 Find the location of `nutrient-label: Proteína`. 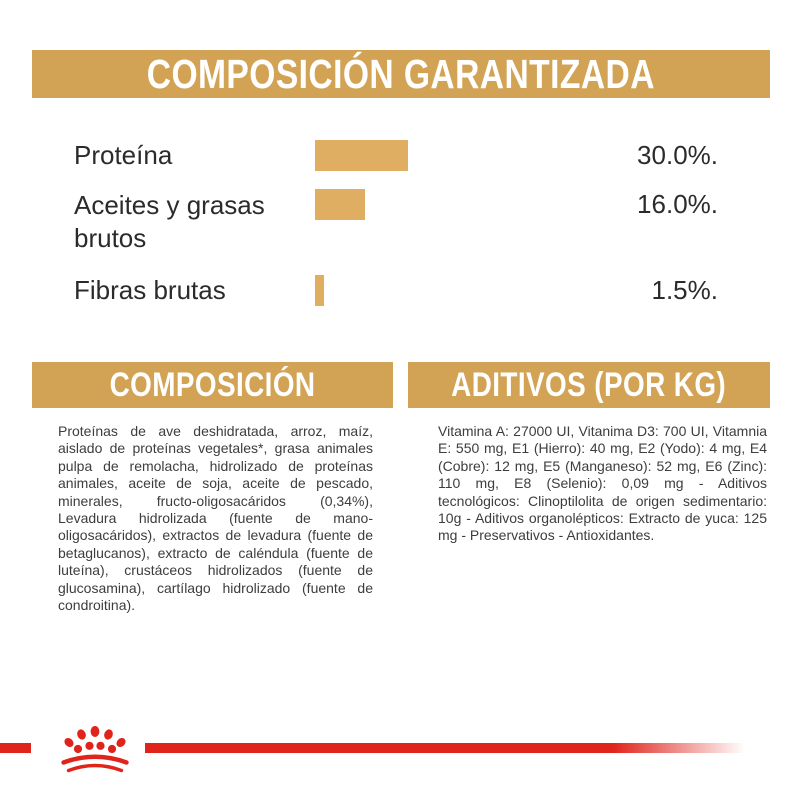

nutrient-label: Proteína is located at coordinates (123, 155).